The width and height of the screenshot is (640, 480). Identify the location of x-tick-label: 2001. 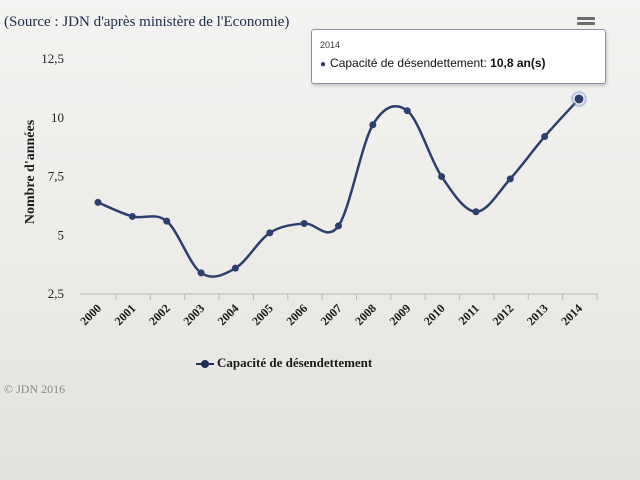
(125, 314).